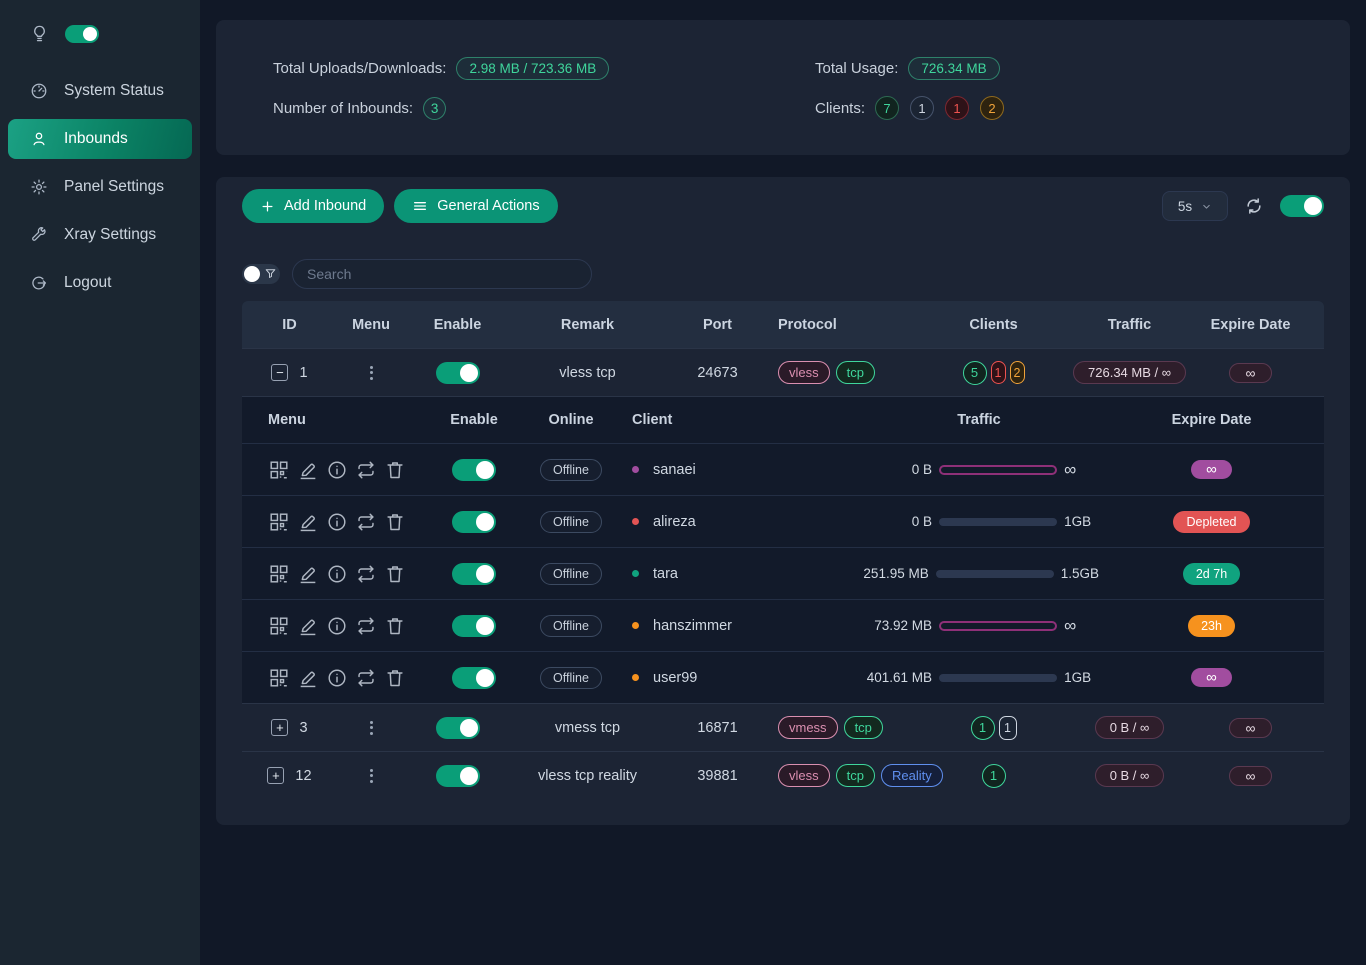  Describe the element at coordinates (587, 775) in the screenshot. I see `inbound-remark: vless tcp reality` at that location.